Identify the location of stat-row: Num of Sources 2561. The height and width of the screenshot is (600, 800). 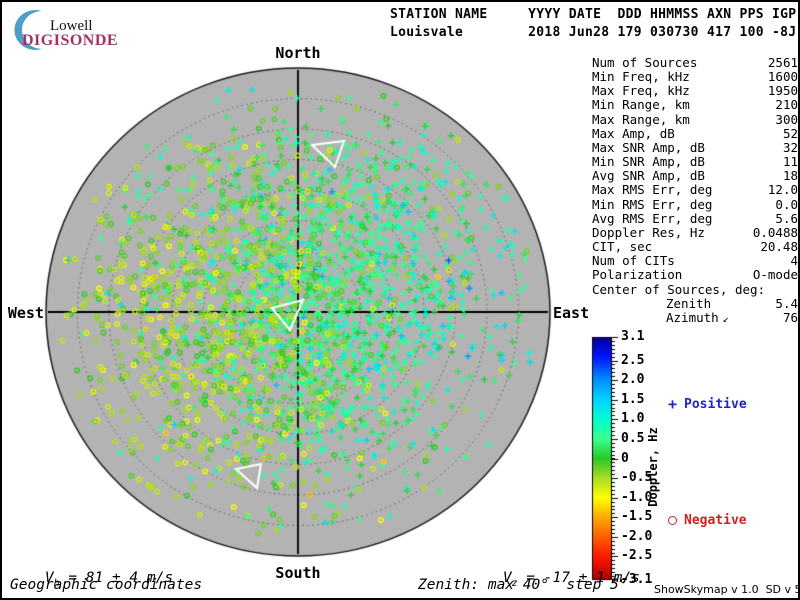
(695, 62).